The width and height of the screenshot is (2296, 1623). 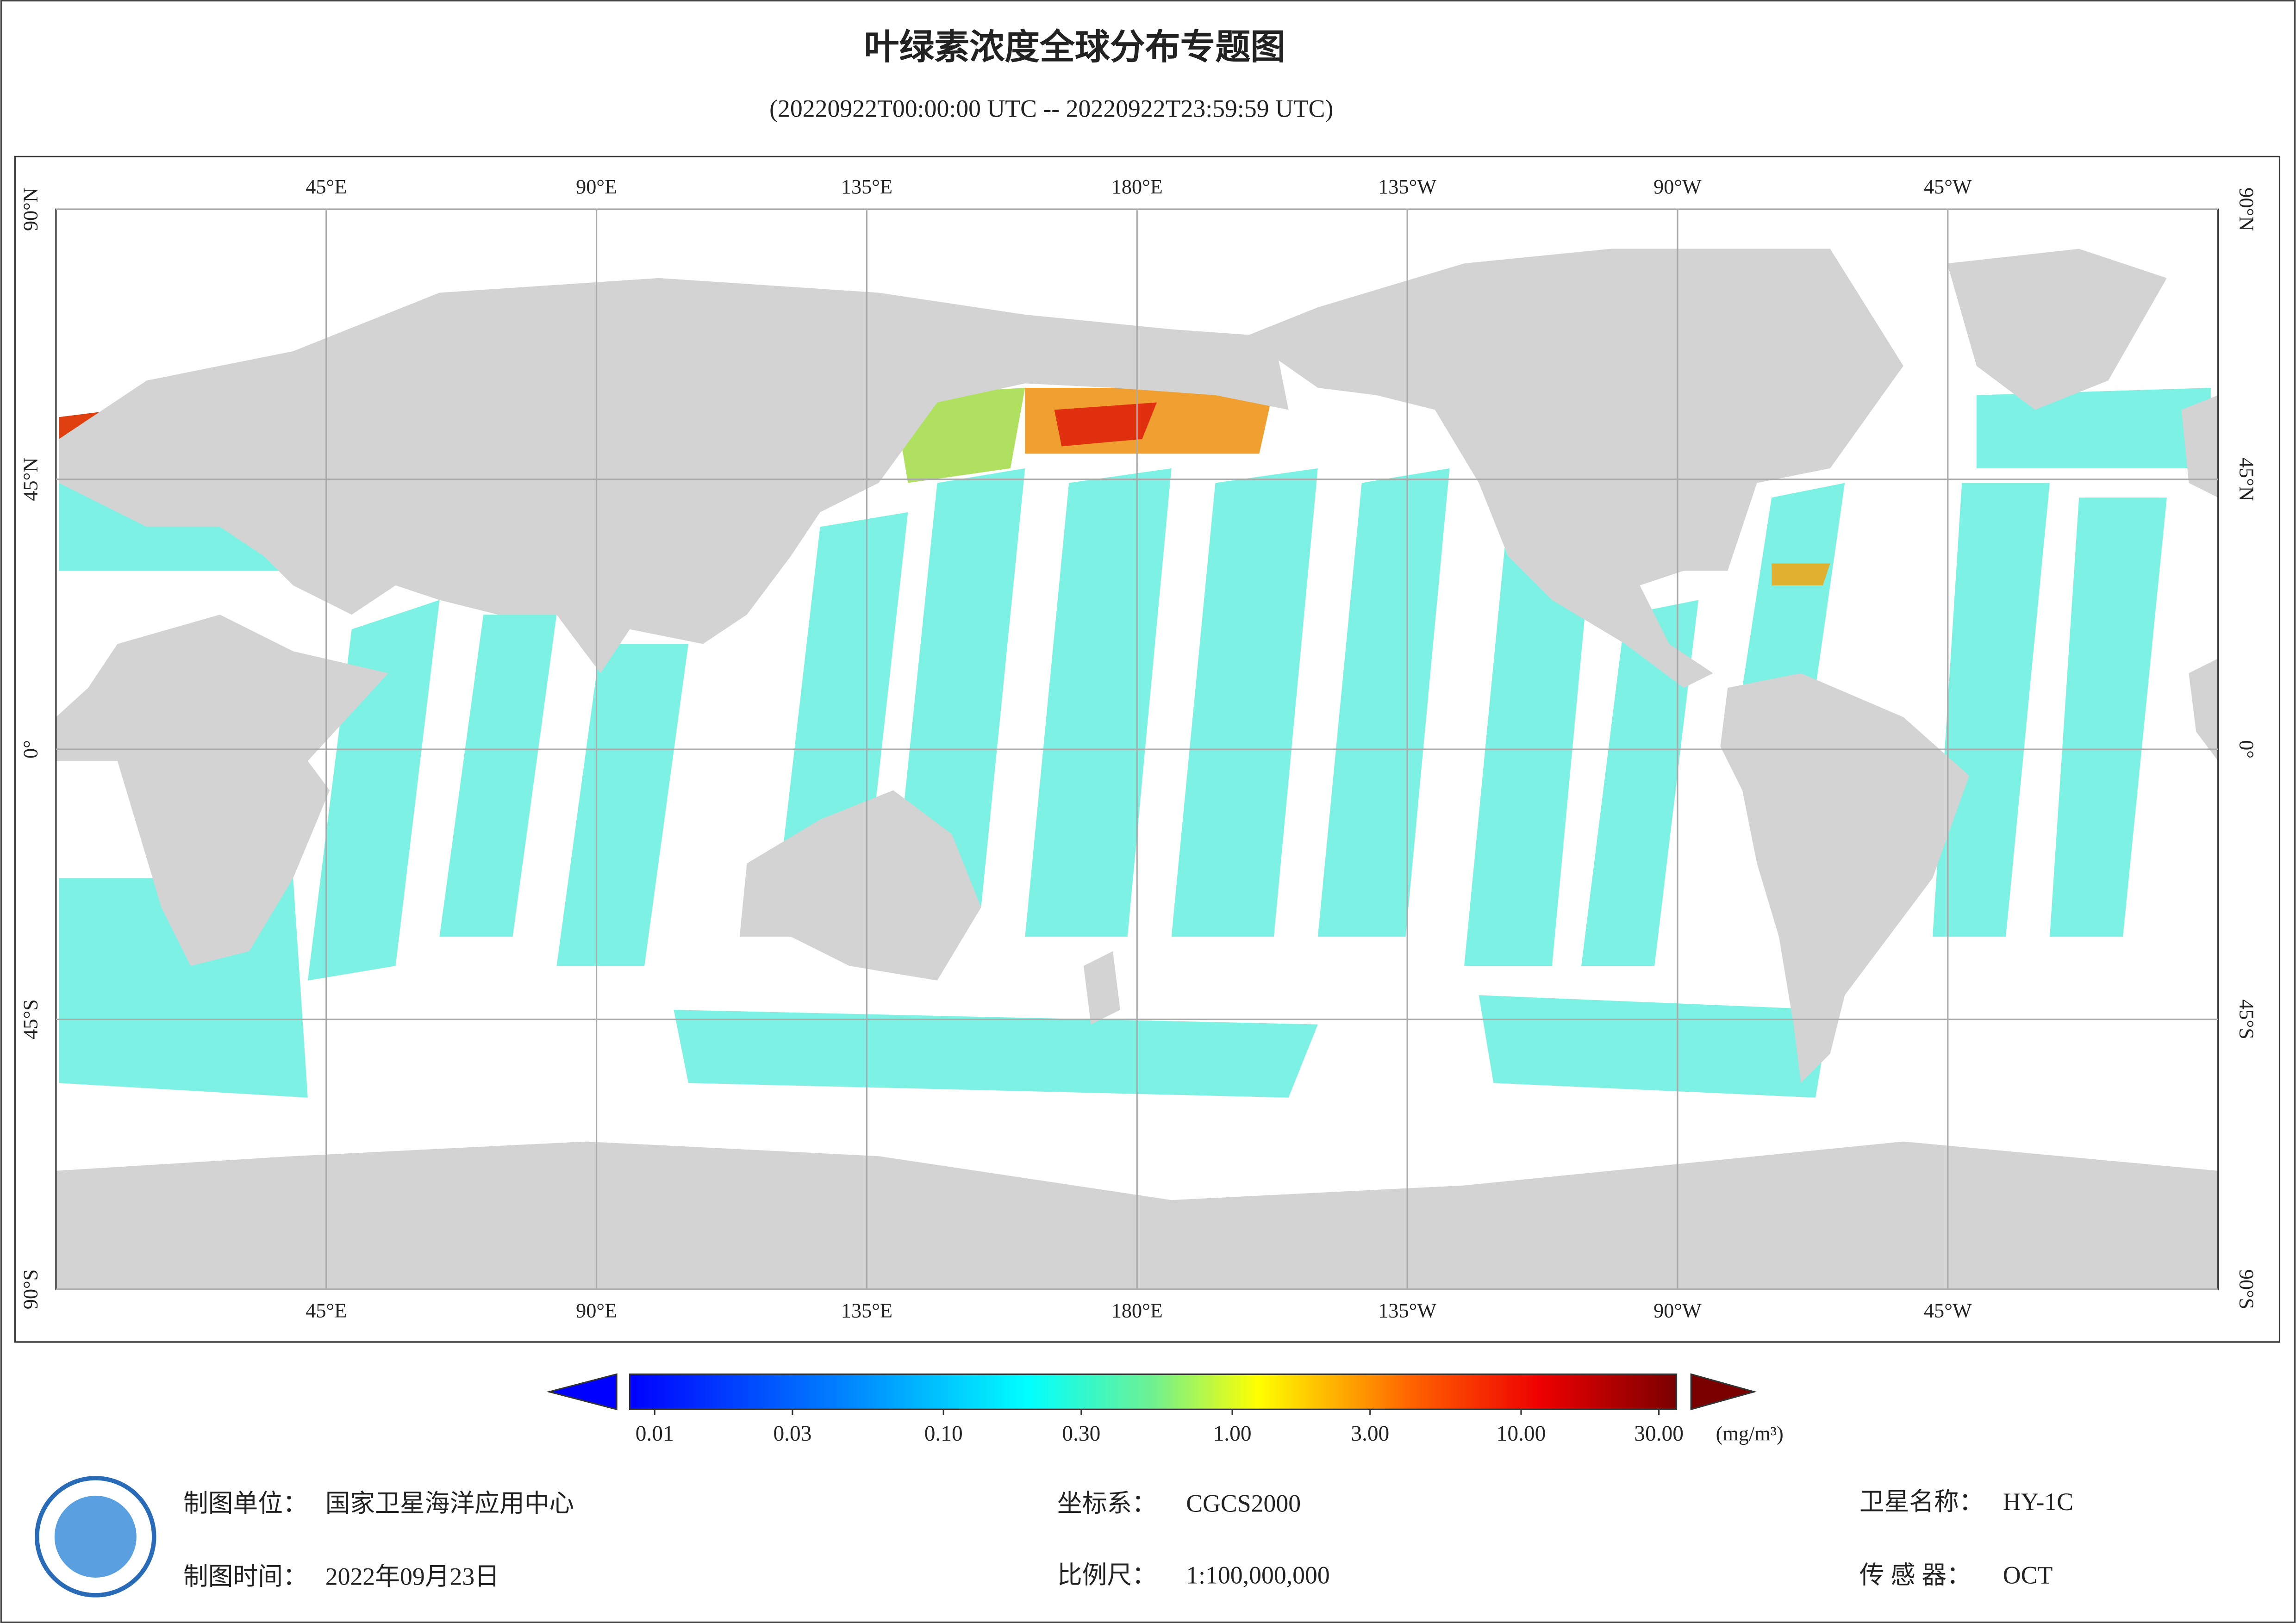 What do you see at coordinates (1243, 1503) in the screenshot?
I see `footer-value: CGCS2000` at bounding box center [1243, 1503].